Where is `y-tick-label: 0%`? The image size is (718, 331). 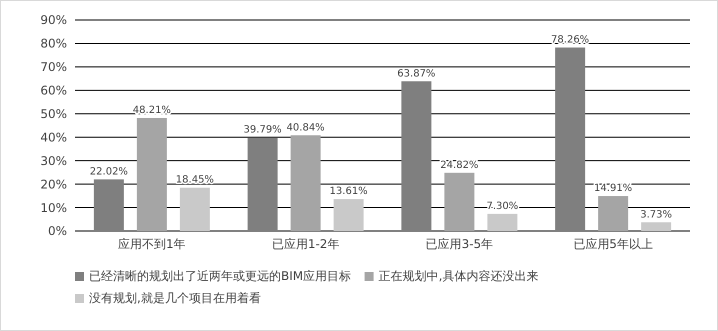
y-tick-label: 0% is located at coordinates (57, 231).